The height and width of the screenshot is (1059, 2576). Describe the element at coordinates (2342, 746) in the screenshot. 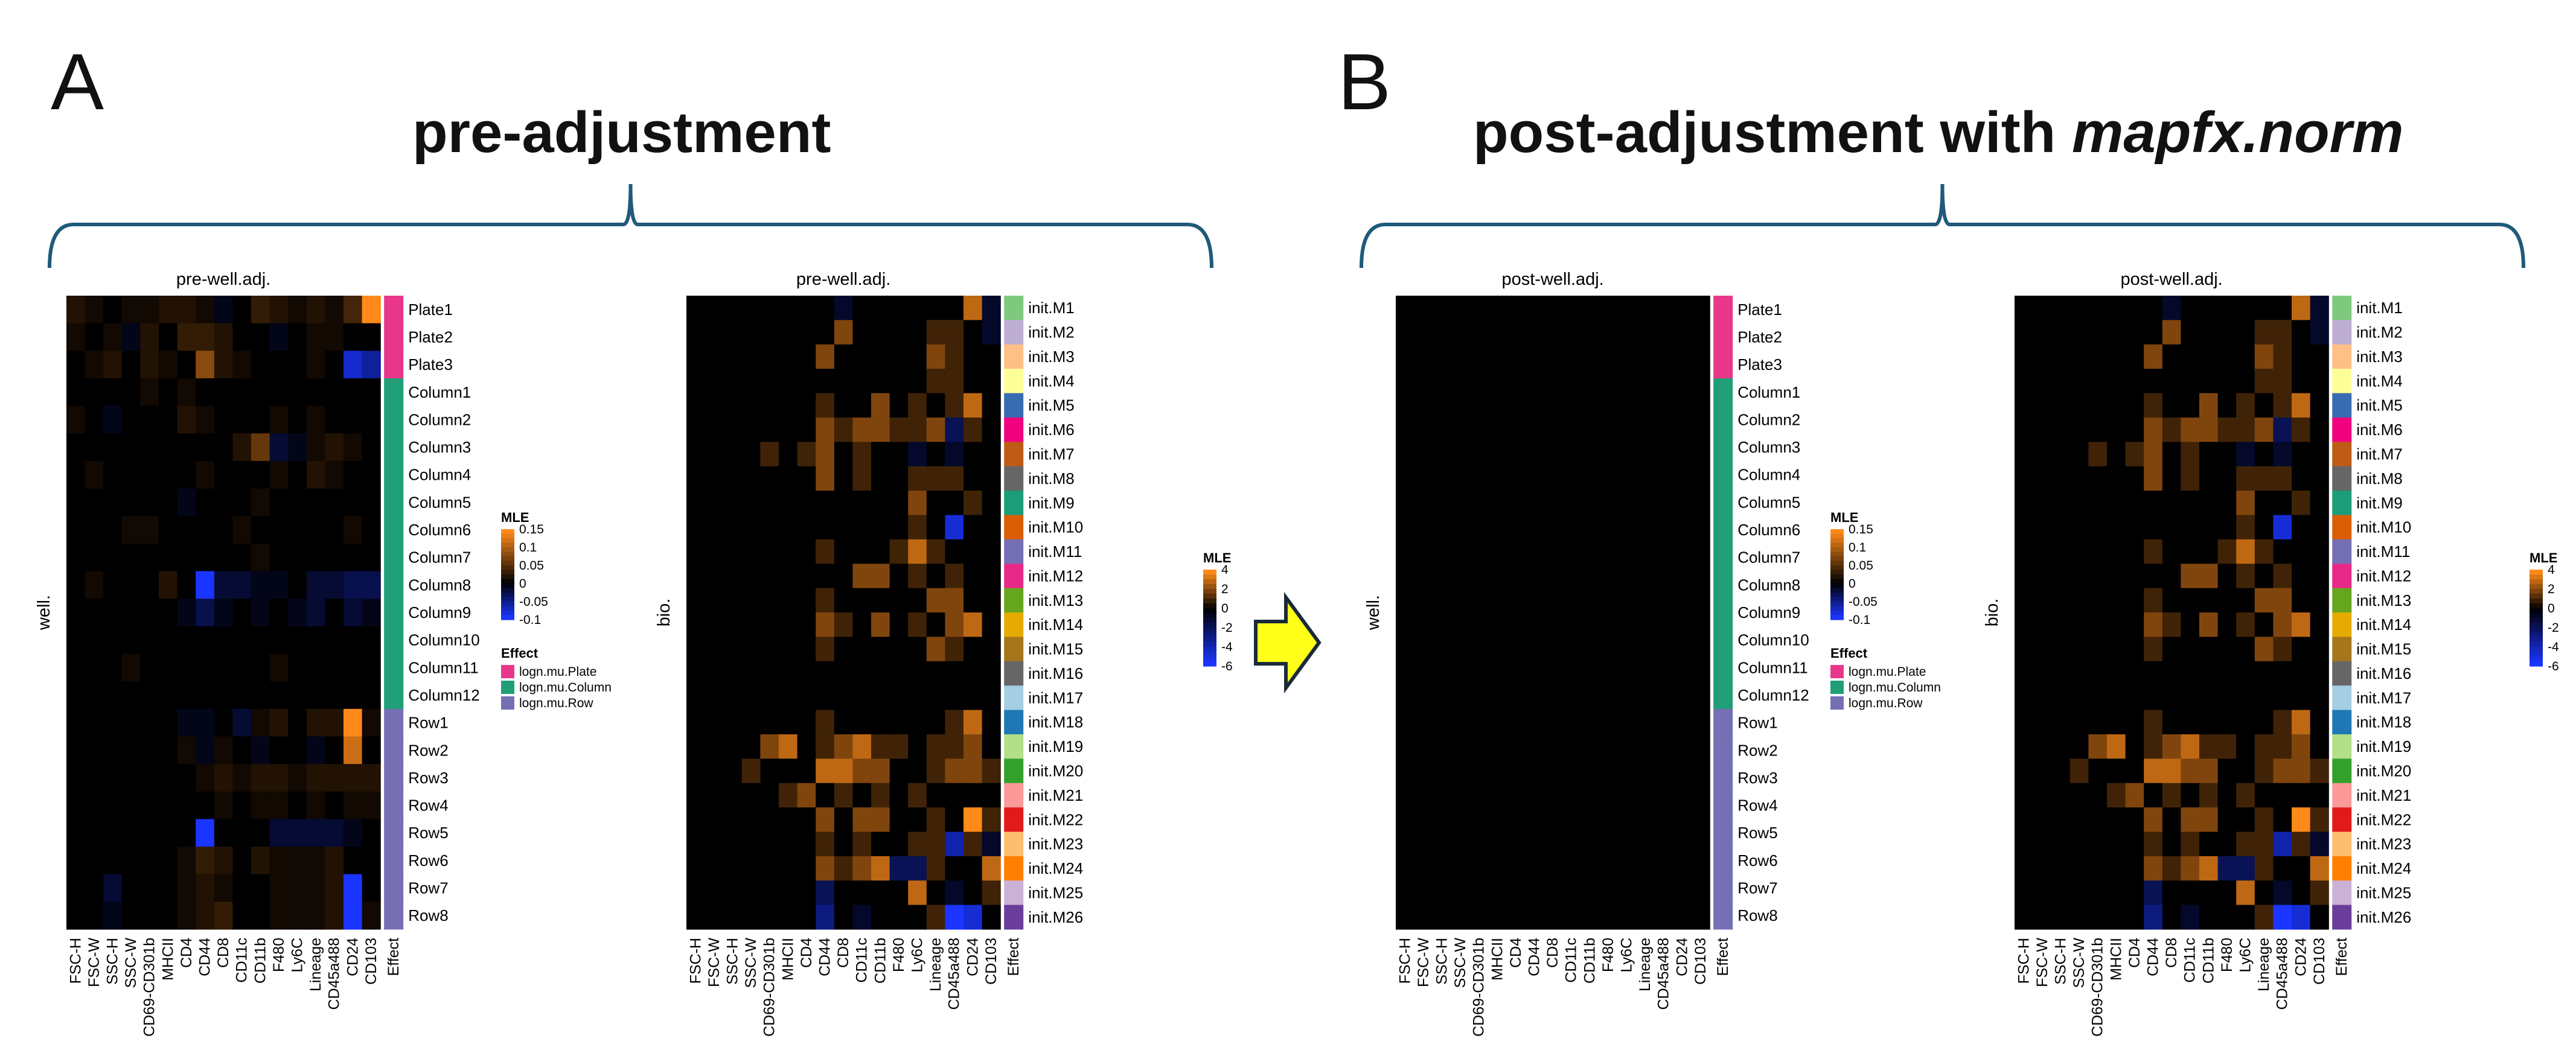

I see `effect-cell` at that location.